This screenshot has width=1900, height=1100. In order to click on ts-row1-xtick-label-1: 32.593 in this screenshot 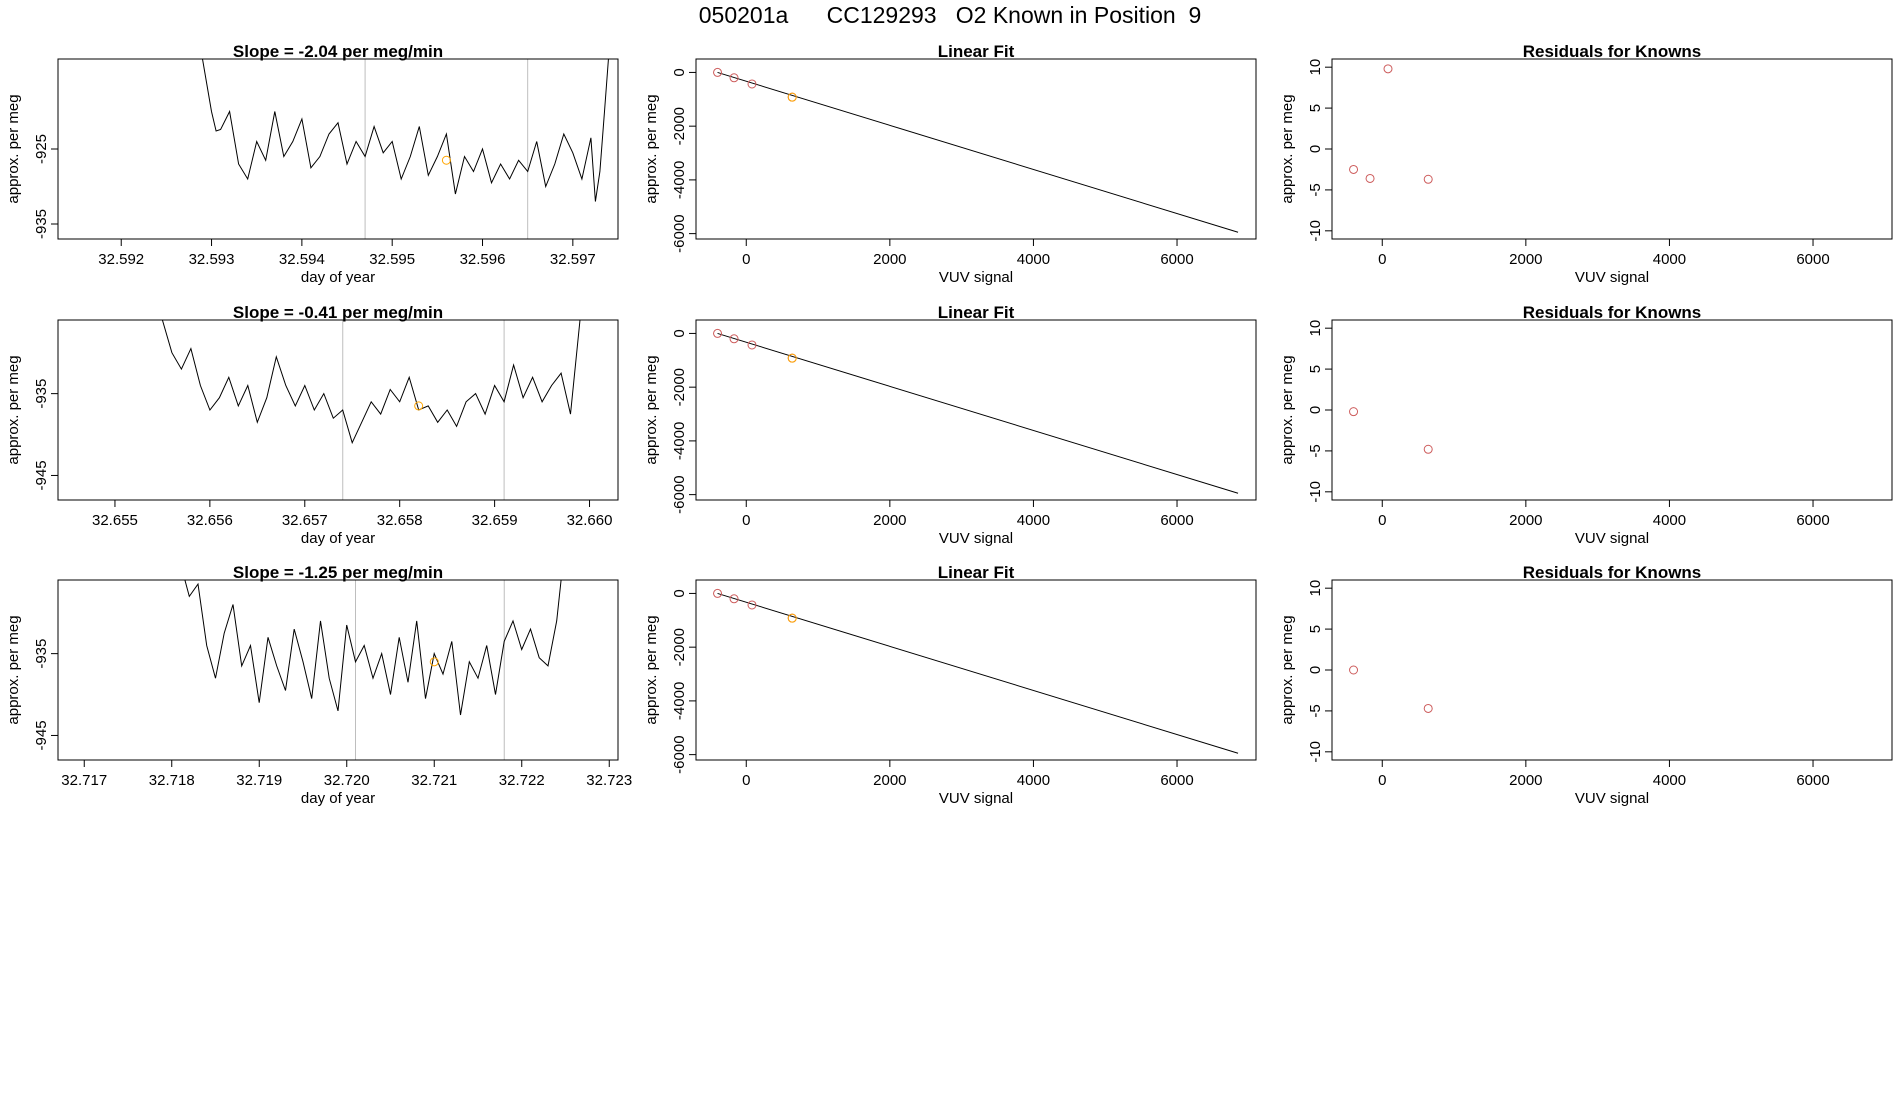, I will do `click(212, 259)`.